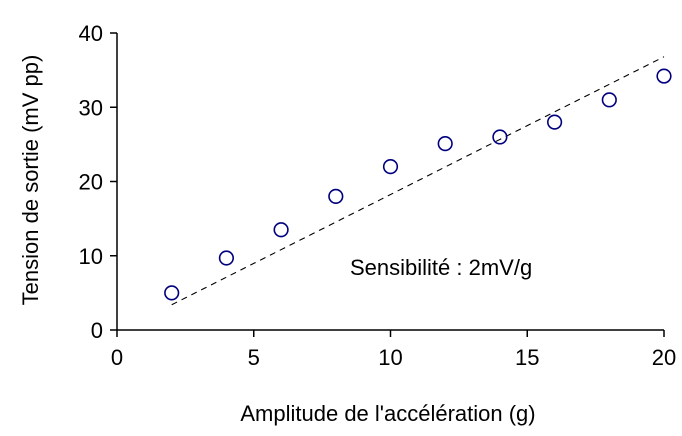  Describe the element at coordinates (97, 330) in the screenshot. I see `y-tick-label: 0` at that location.